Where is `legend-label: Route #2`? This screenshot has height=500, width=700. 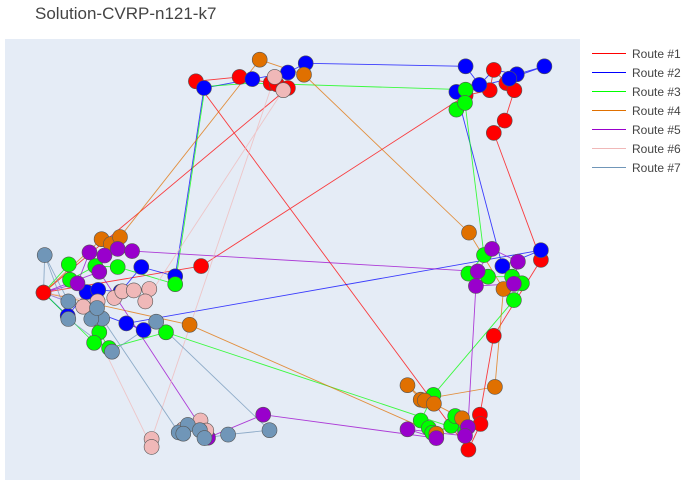 legend-label: Route #2 is located at coordinates (656, 72).